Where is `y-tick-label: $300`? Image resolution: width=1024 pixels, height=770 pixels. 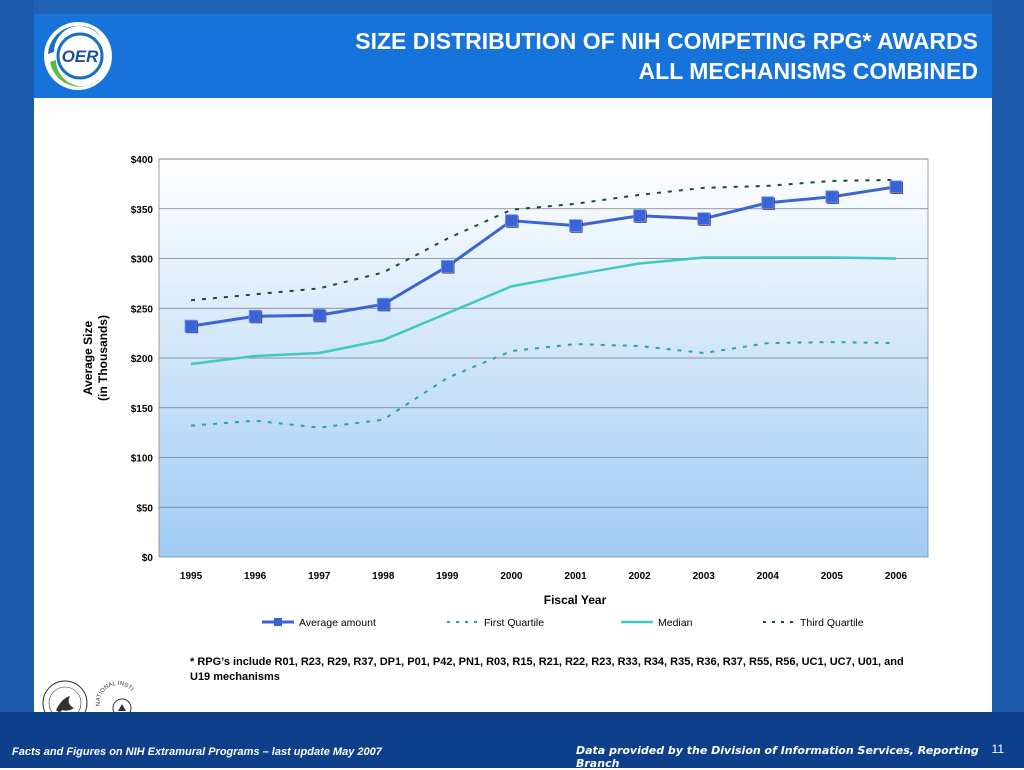 y-tick-label: $300 is located at coordinates (142, 260).